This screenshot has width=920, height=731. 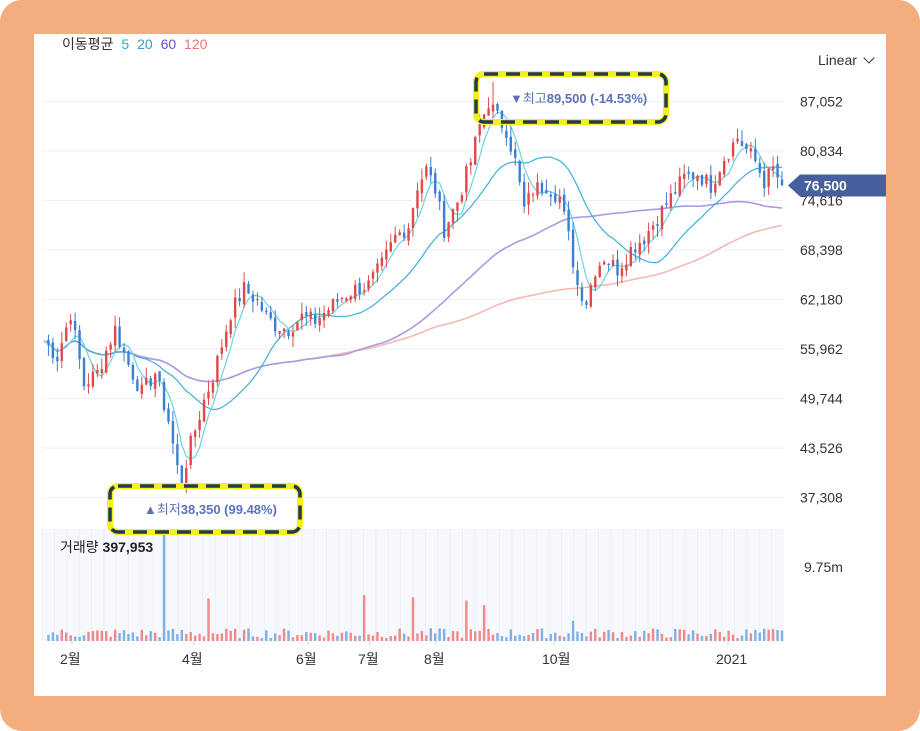 What do you see at coordinates (70, 659) in the screenshot?
I see `x-tick-label: 2월` at bounding box center [70, 659].